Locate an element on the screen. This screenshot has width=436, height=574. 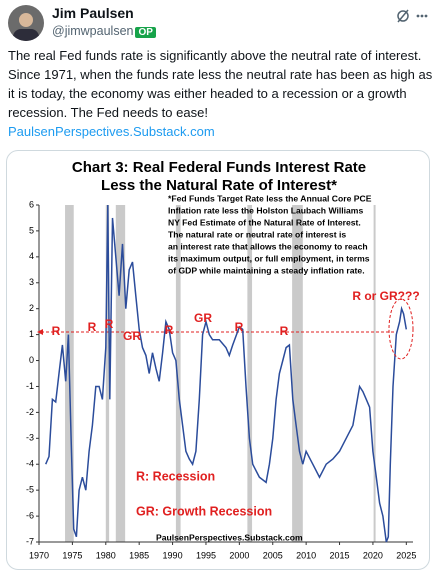
y-tick-label: -1 is located at coordinates (30, 386).